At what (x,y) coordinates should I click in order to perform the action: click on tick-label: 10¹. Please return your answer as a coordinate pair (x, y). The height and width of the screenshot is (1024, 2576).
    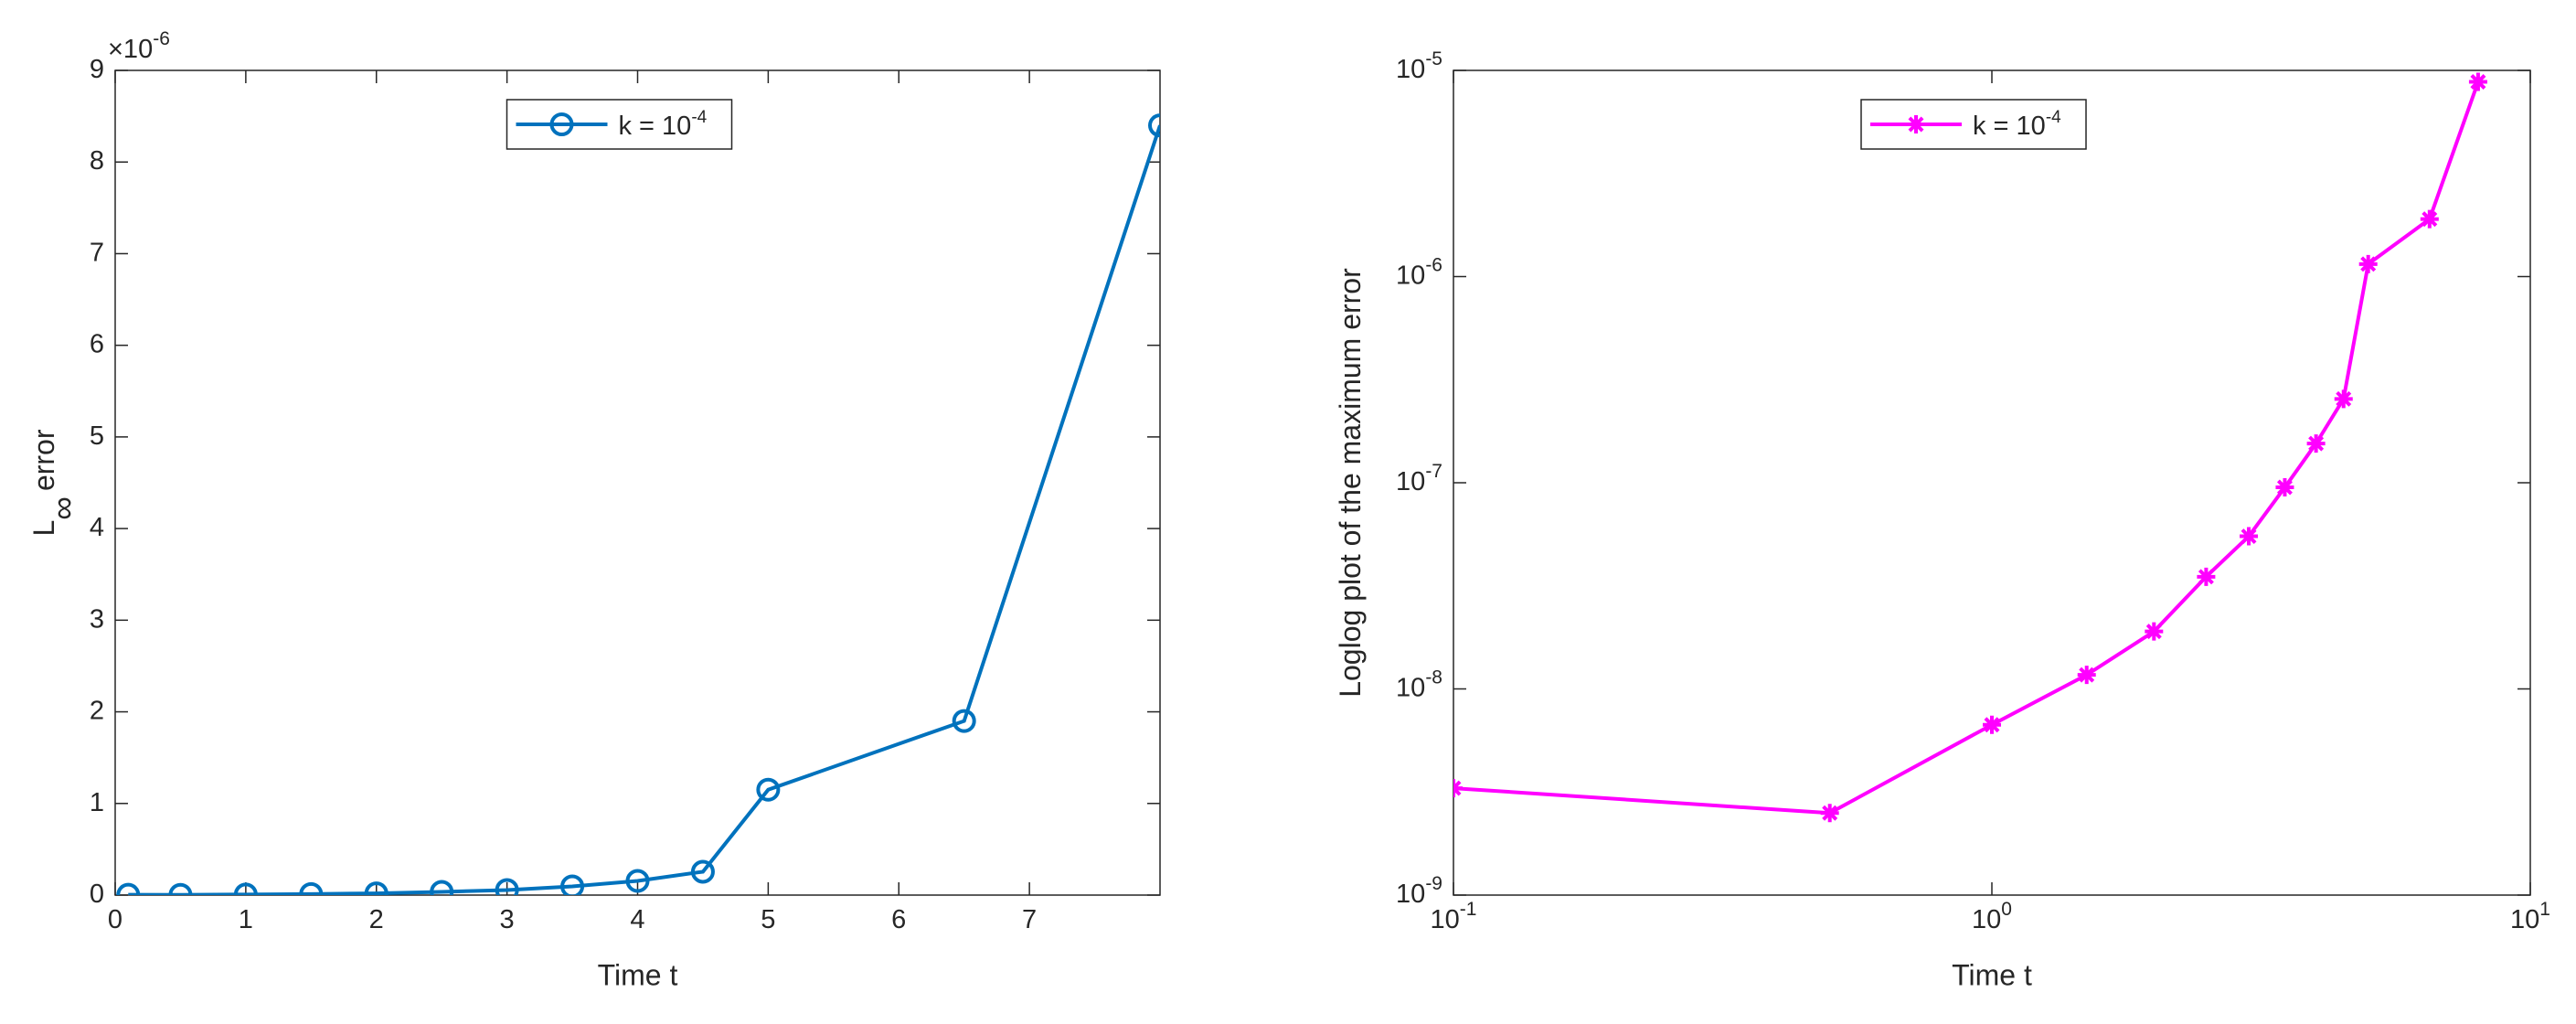
    Looking at the image, I should click on (2530, 916).